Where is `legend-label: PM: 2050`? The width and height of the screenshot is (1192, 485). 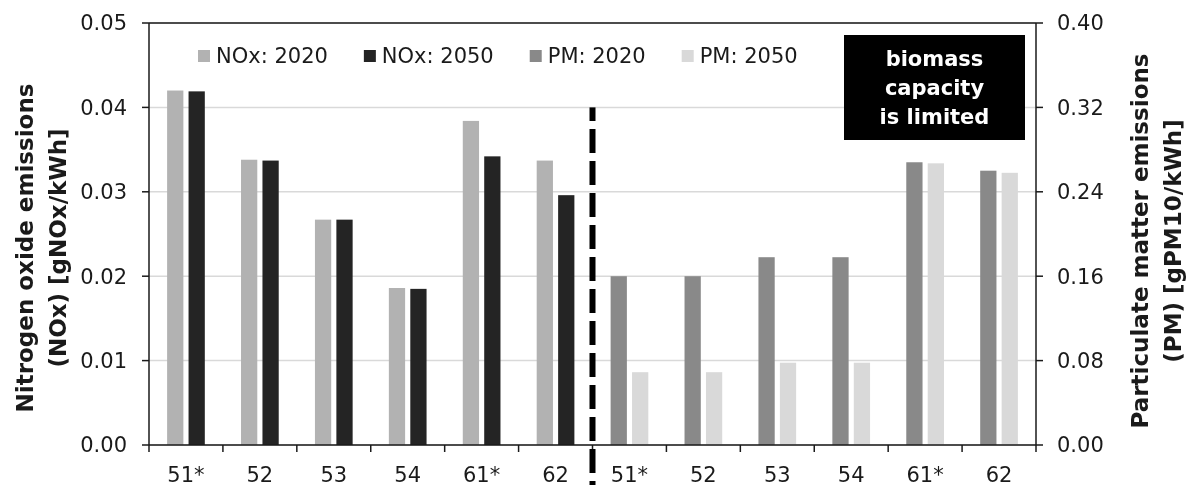 legend-label: PM: 2050 is located at coordinates (748, 56).